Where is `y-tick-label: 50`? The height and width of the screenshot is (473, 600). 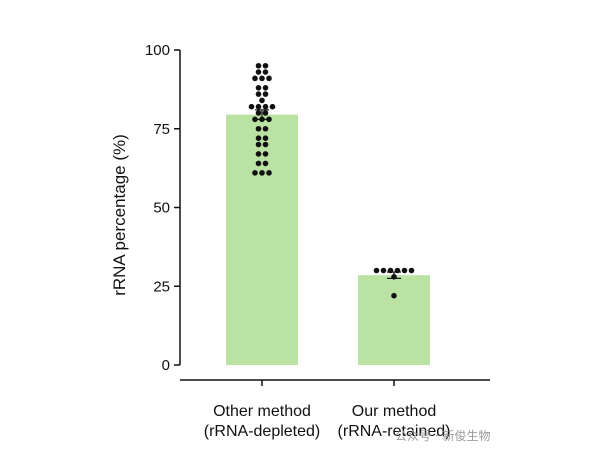 y-tick-label: 50 is located at coordinates (161, 208).